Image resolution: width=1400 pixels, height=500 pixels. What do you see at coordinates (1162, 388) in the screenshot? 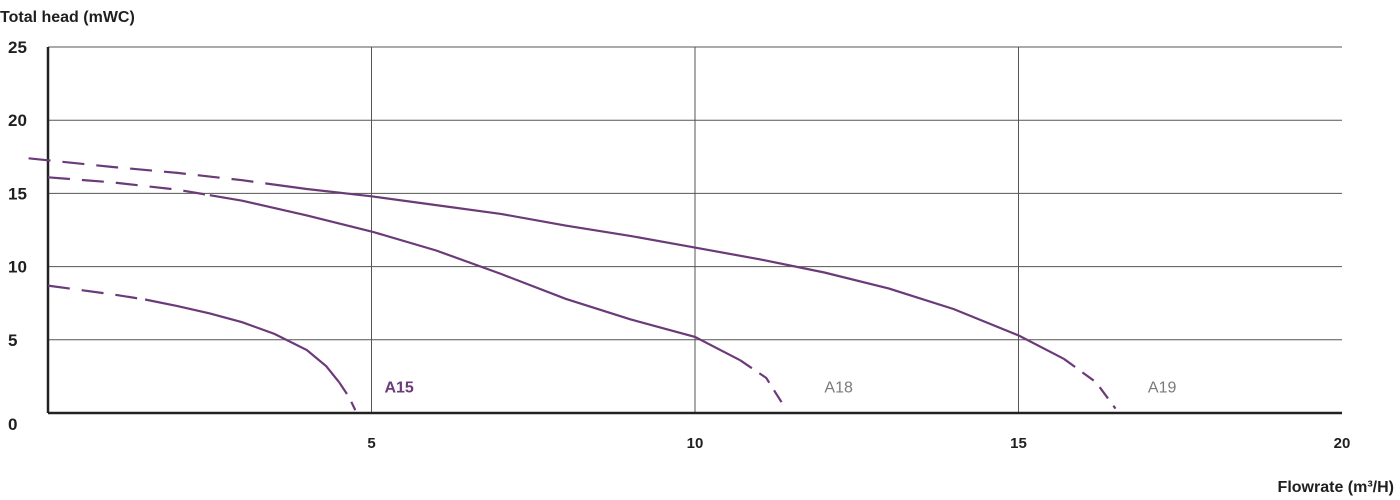
I see `series-label-a19: A19` at bounding box center [1162, 388].